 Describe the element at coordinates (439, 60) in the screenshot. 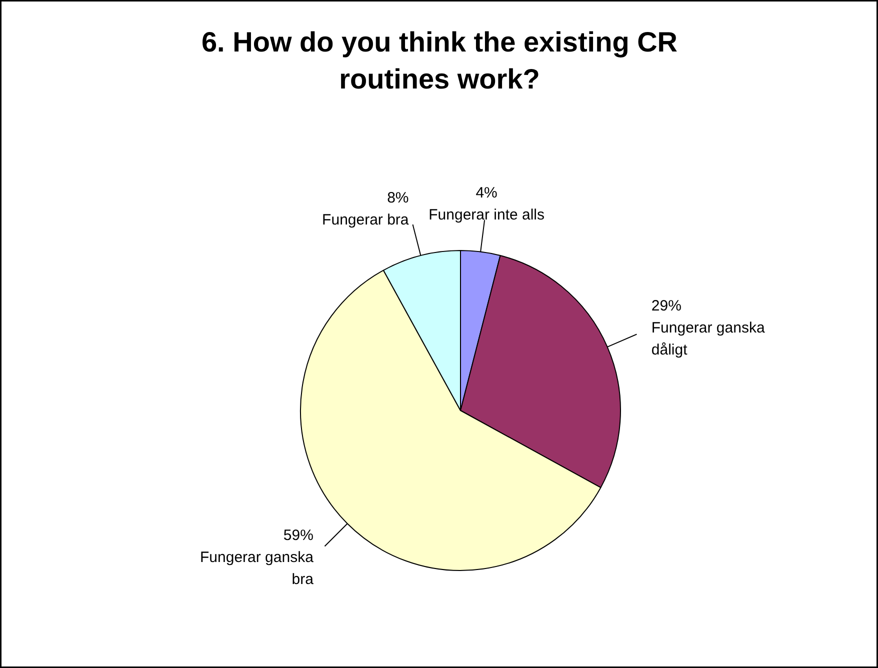

I see `chart-title: 6. How do you think the existing CR routines work?` at that location.